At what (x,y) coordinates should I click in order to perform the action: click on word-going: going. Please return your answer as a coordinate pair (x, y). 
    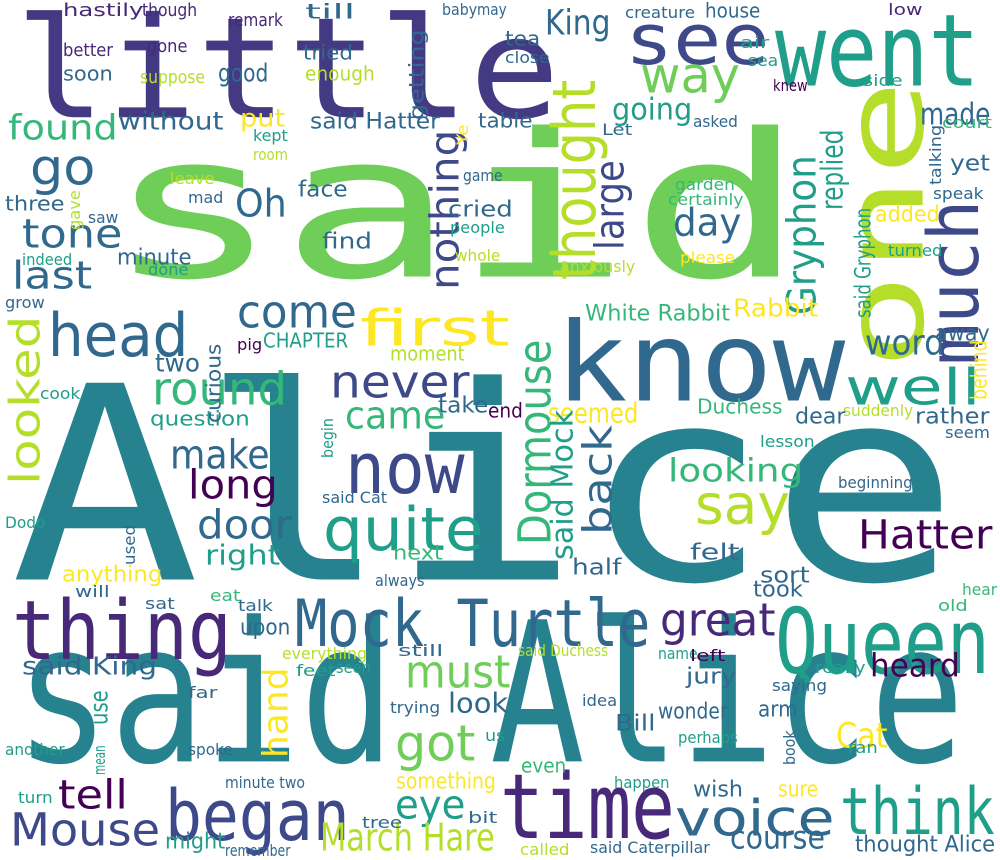
    Looking at the image, I should click on (652, 109).